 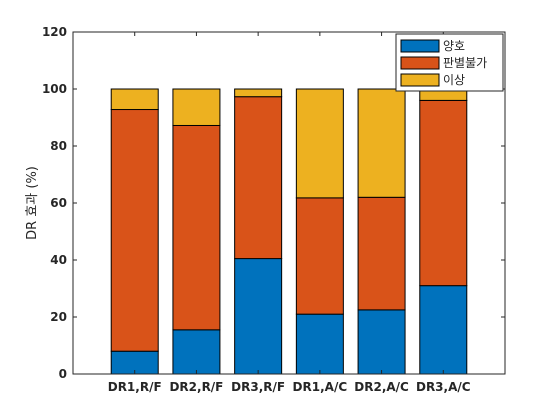 What do you see at coordinates (454, 46) in the screenshot?
I see `legend-label: 양호` at bounding box center [454, 46].